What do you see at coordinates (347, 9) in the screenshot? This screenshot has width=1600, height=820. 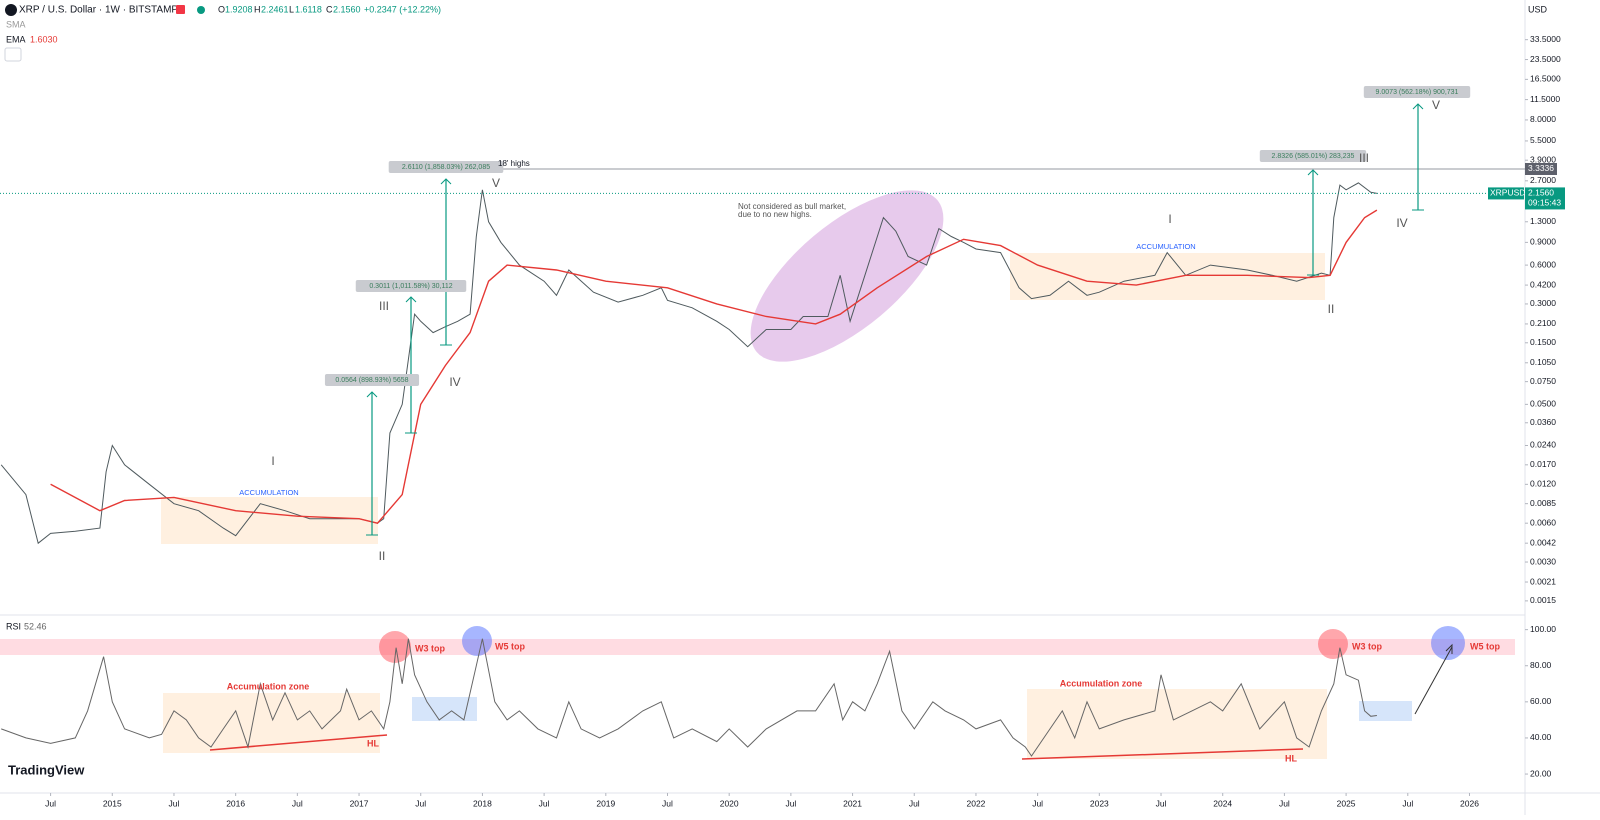 I see `ohlc-value: 2.1560` at bounding box center [347, 9].